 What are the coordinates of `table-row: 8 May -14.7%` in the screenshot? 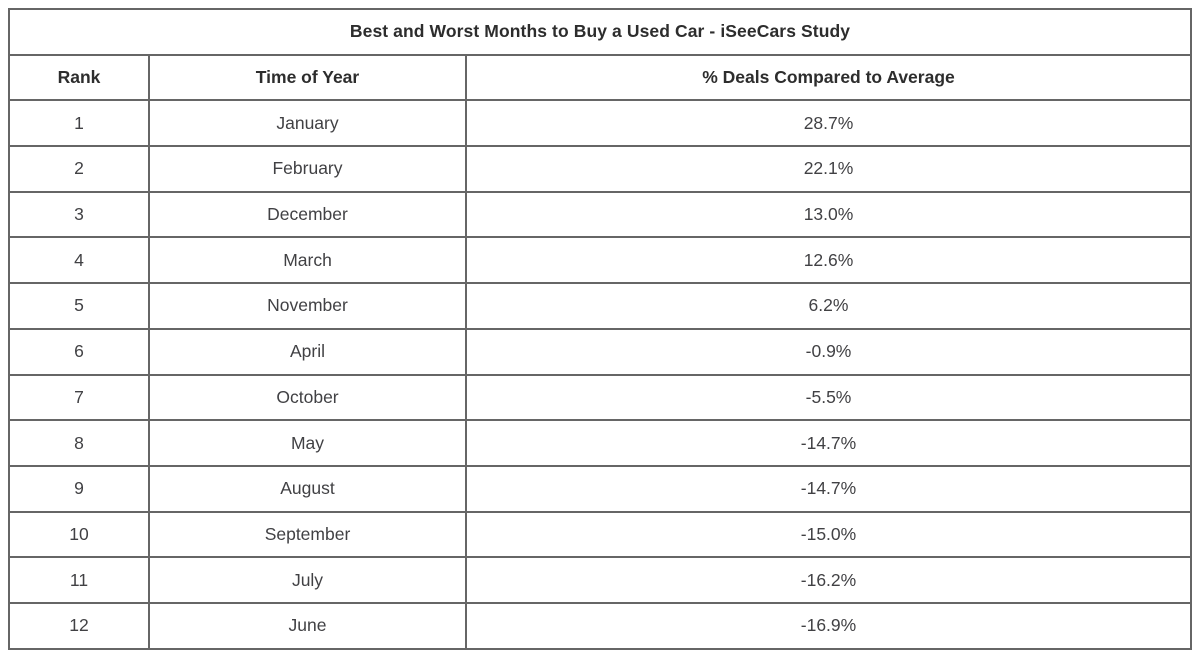 It's located at (600, 443).